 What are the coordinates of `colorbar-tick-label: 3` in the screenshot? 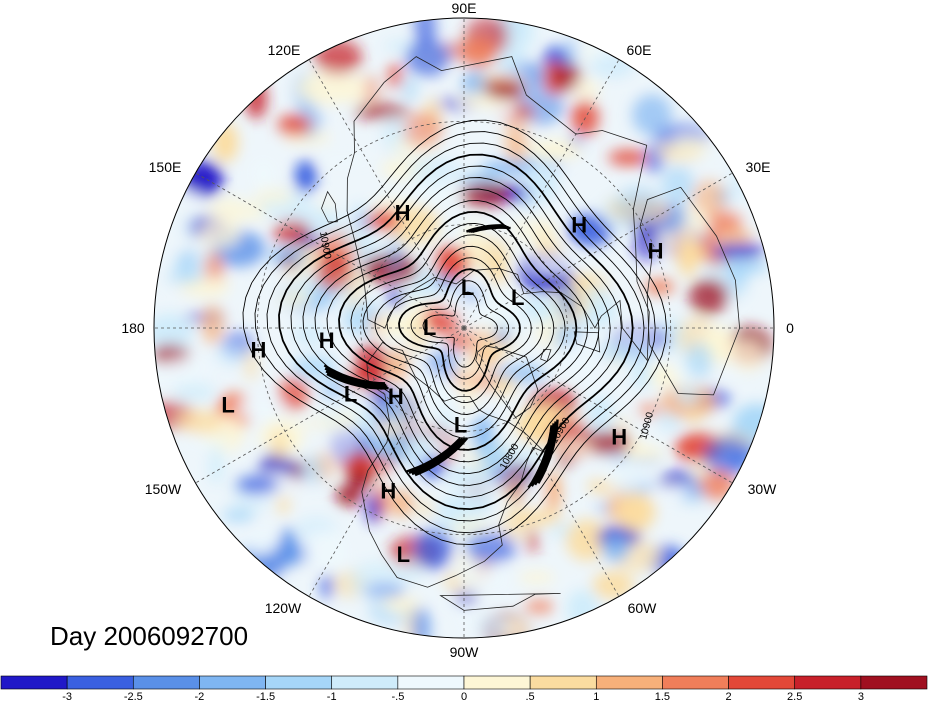 It's located at (861, 696).